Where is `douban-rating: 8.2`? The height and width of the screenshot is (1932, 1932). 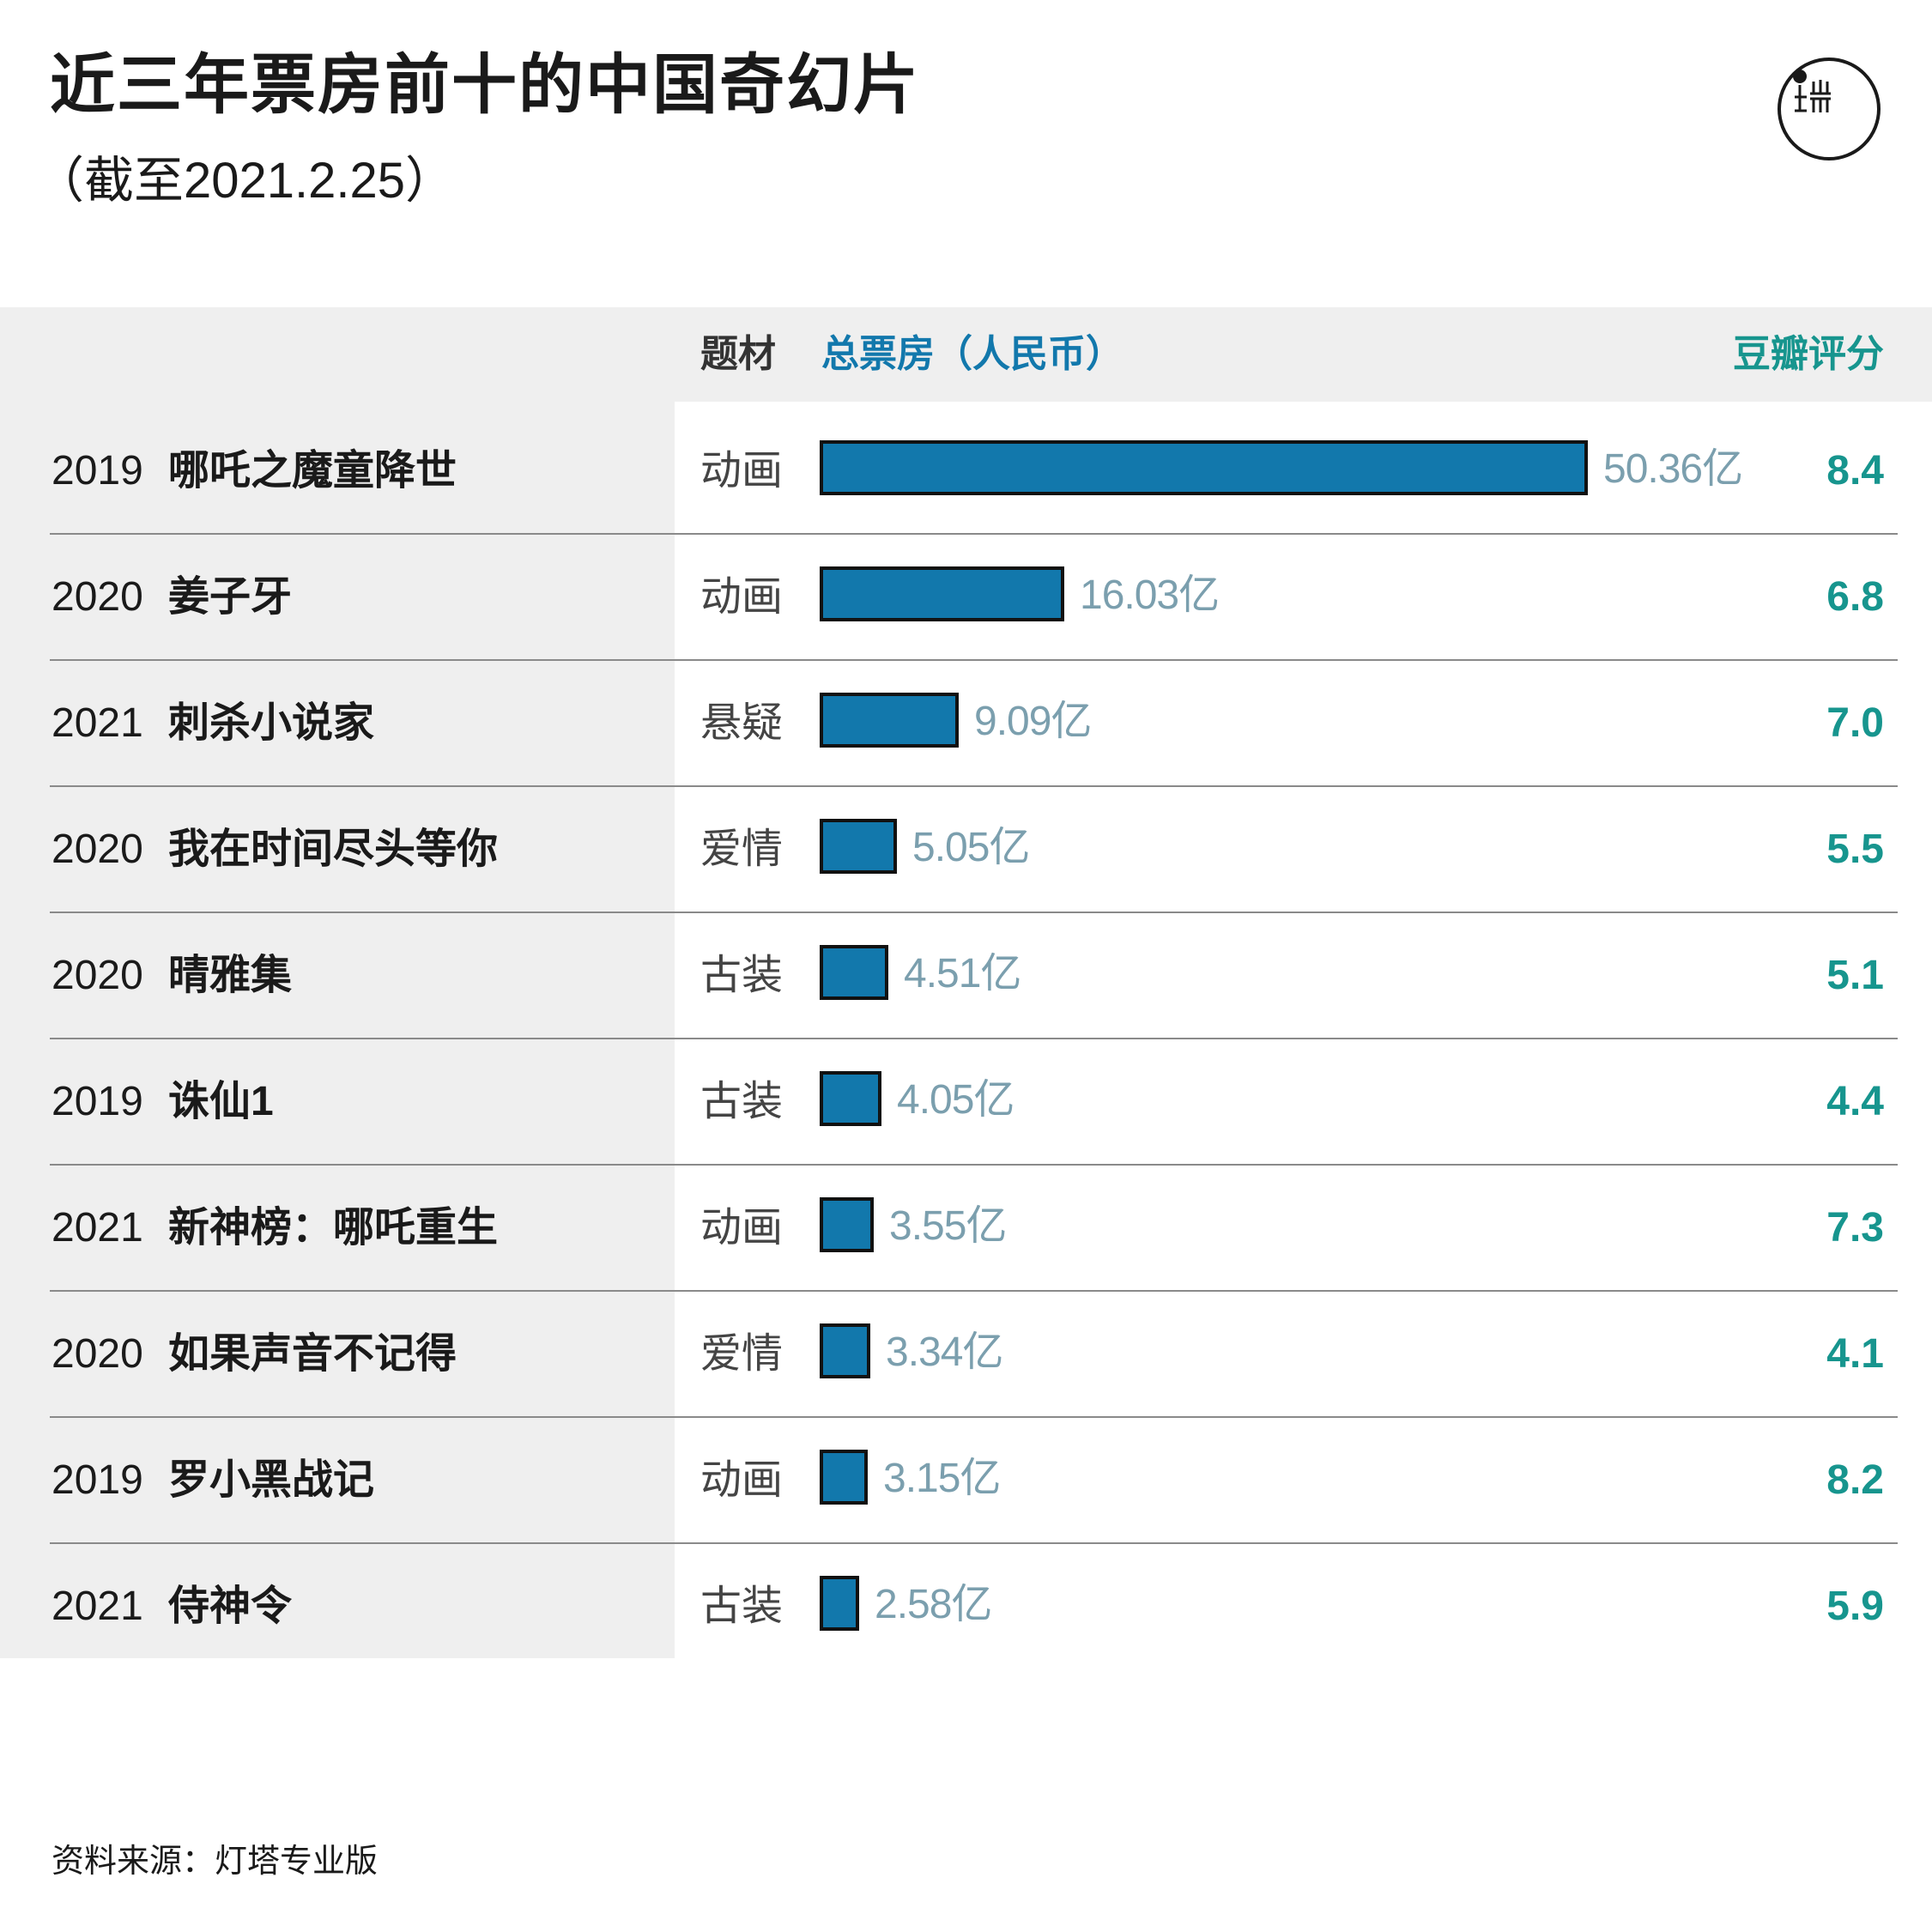
douban-rating: 8.2 is located at coordinates (1855, 1480).